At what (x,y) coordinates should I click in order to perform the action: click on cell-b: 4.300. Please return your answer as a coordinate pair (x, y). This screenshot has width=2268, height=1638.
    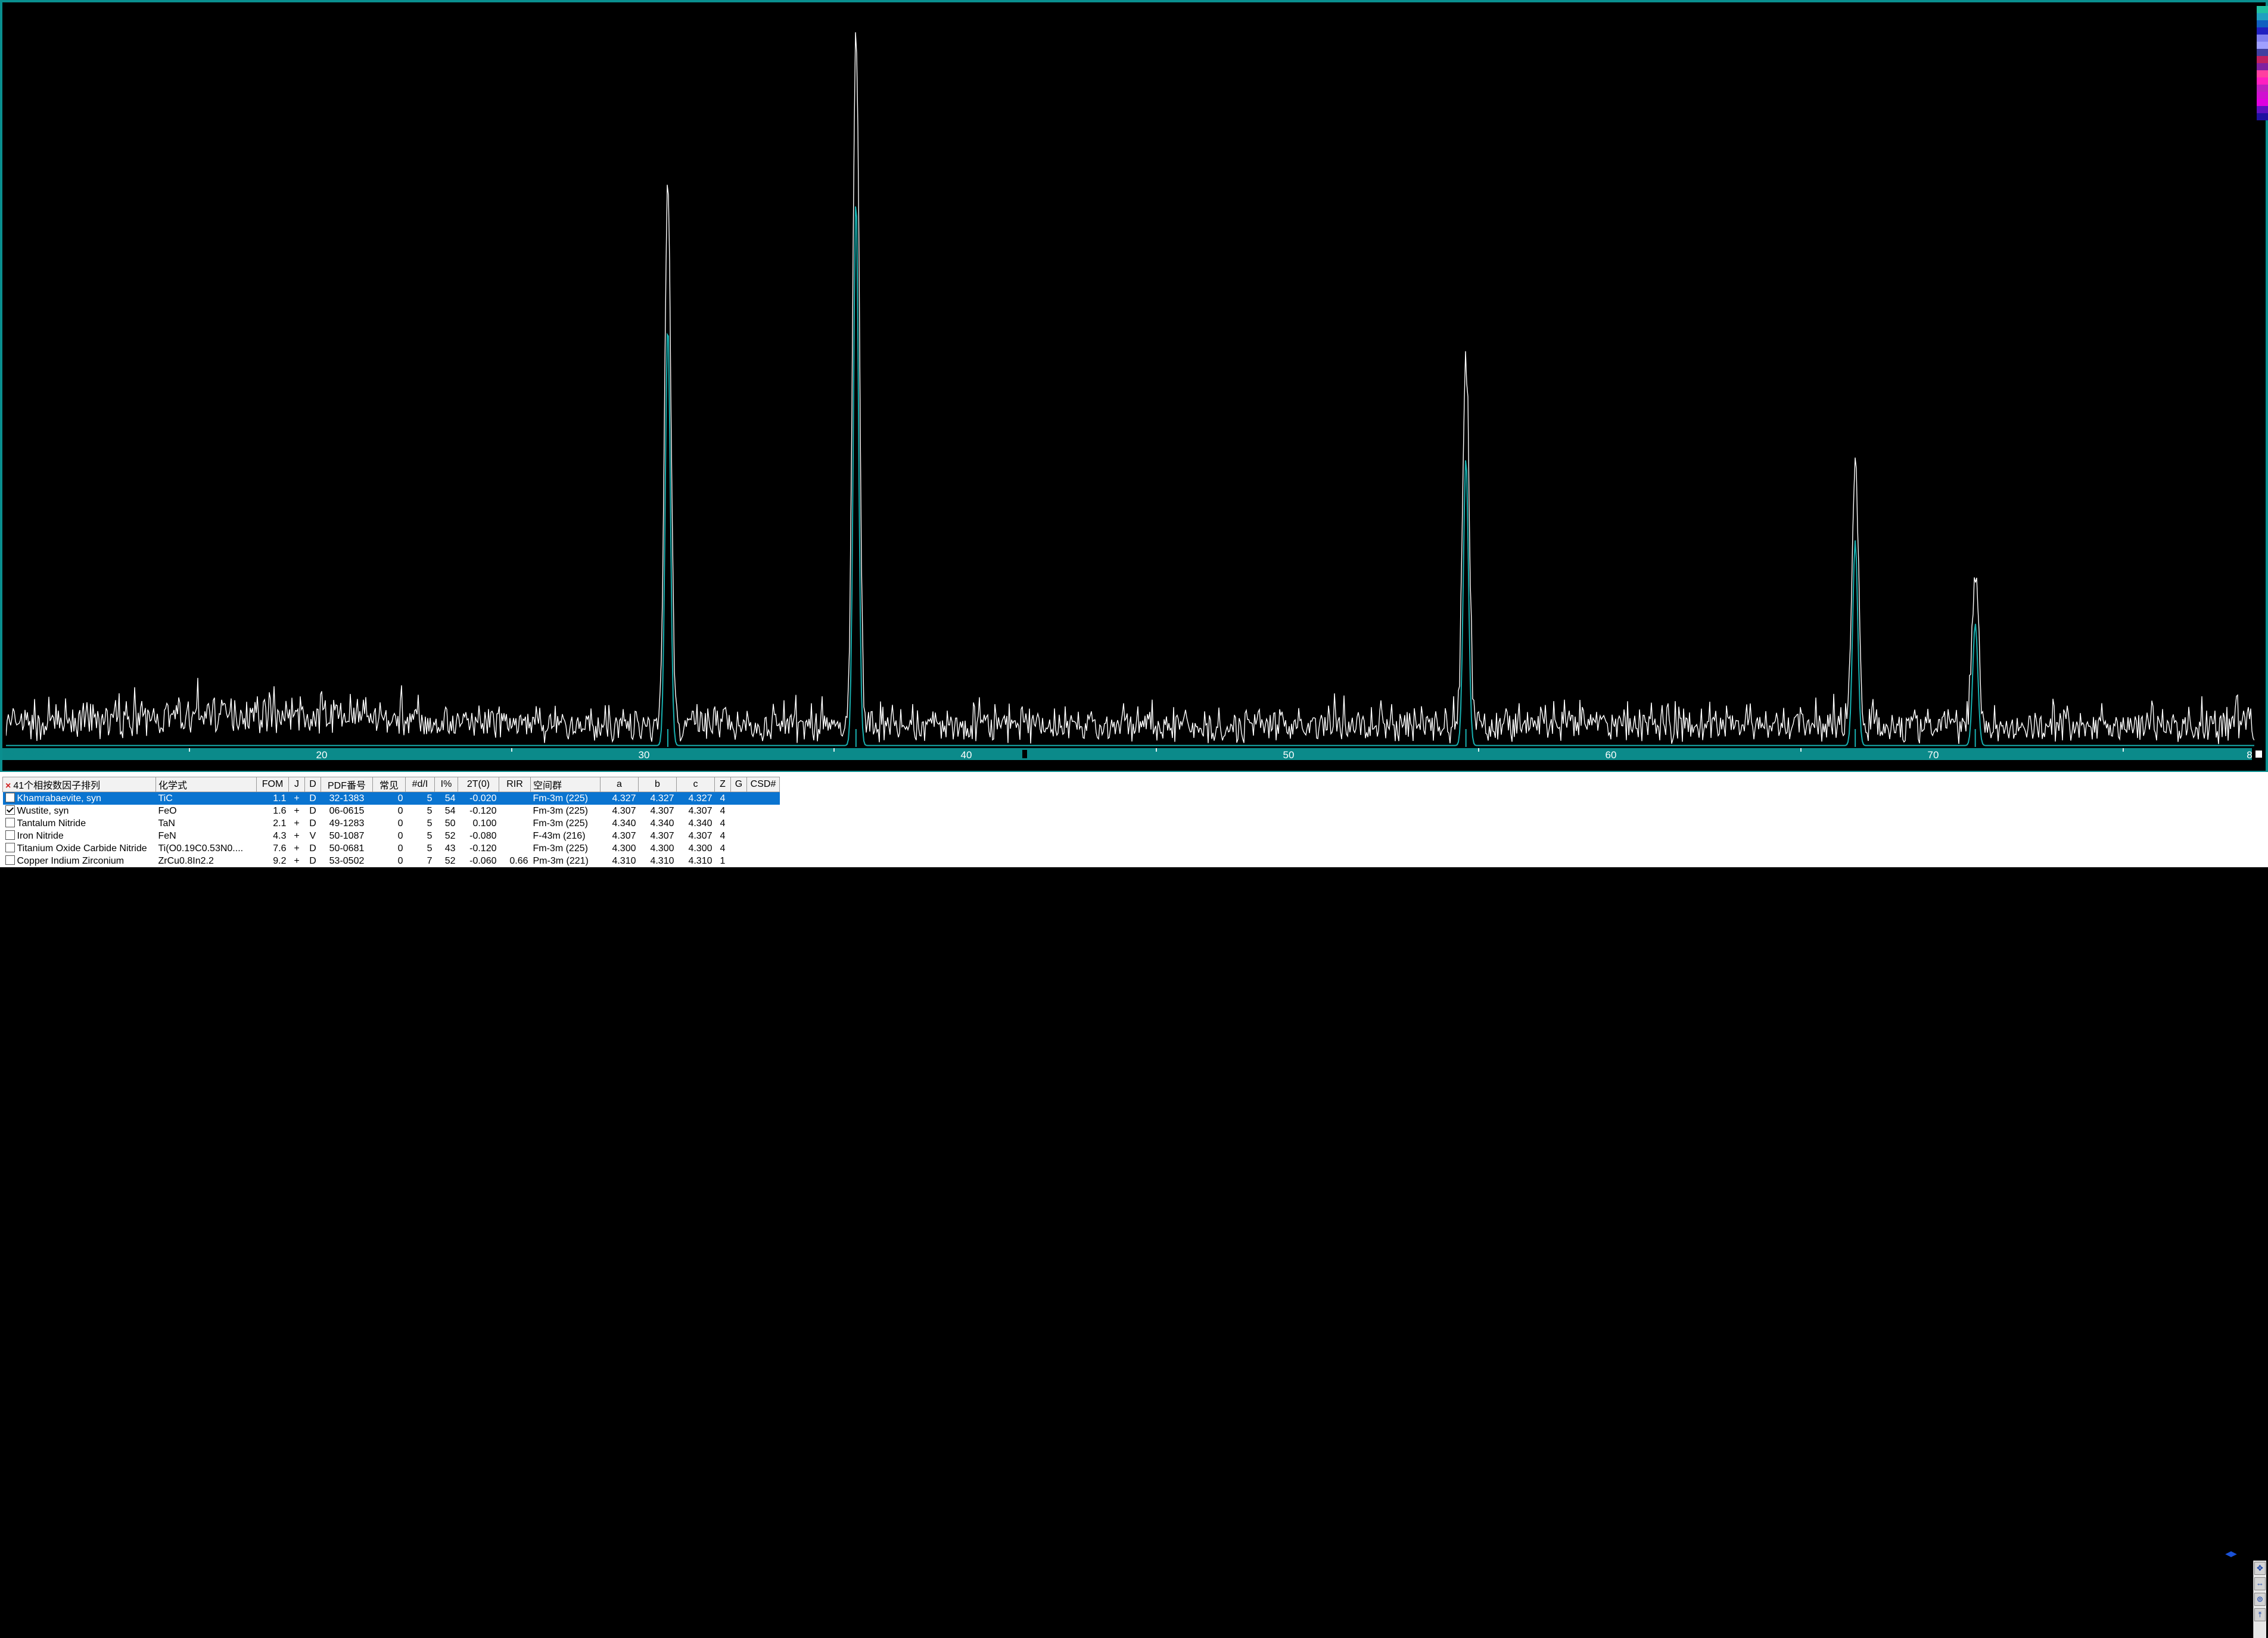
    Looking at the image, I should click on (662, 848).